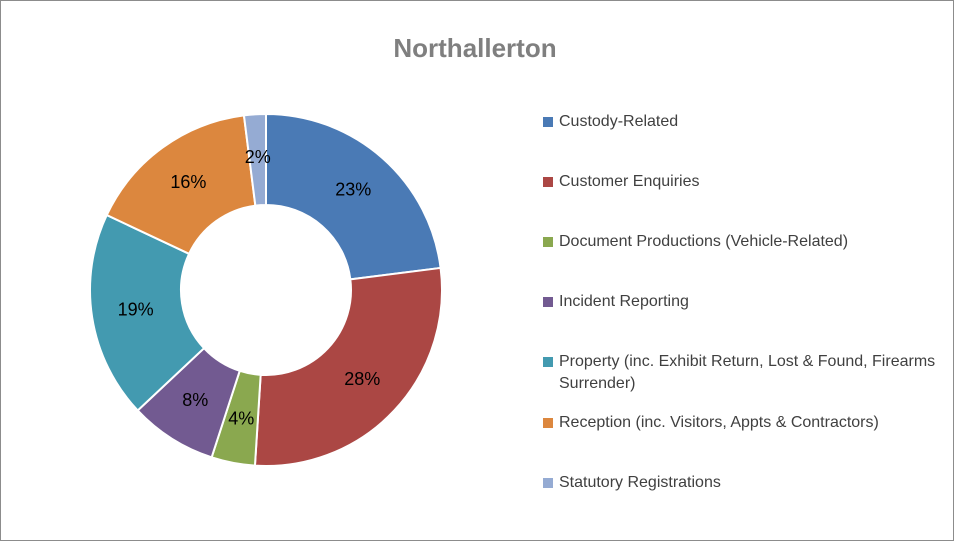 The height and width of the screenshot is (541, 954). What do you see at coordinates (188, 182) in the screenshot?
I see `data-label: 16%` at bounding box center [188, 182].